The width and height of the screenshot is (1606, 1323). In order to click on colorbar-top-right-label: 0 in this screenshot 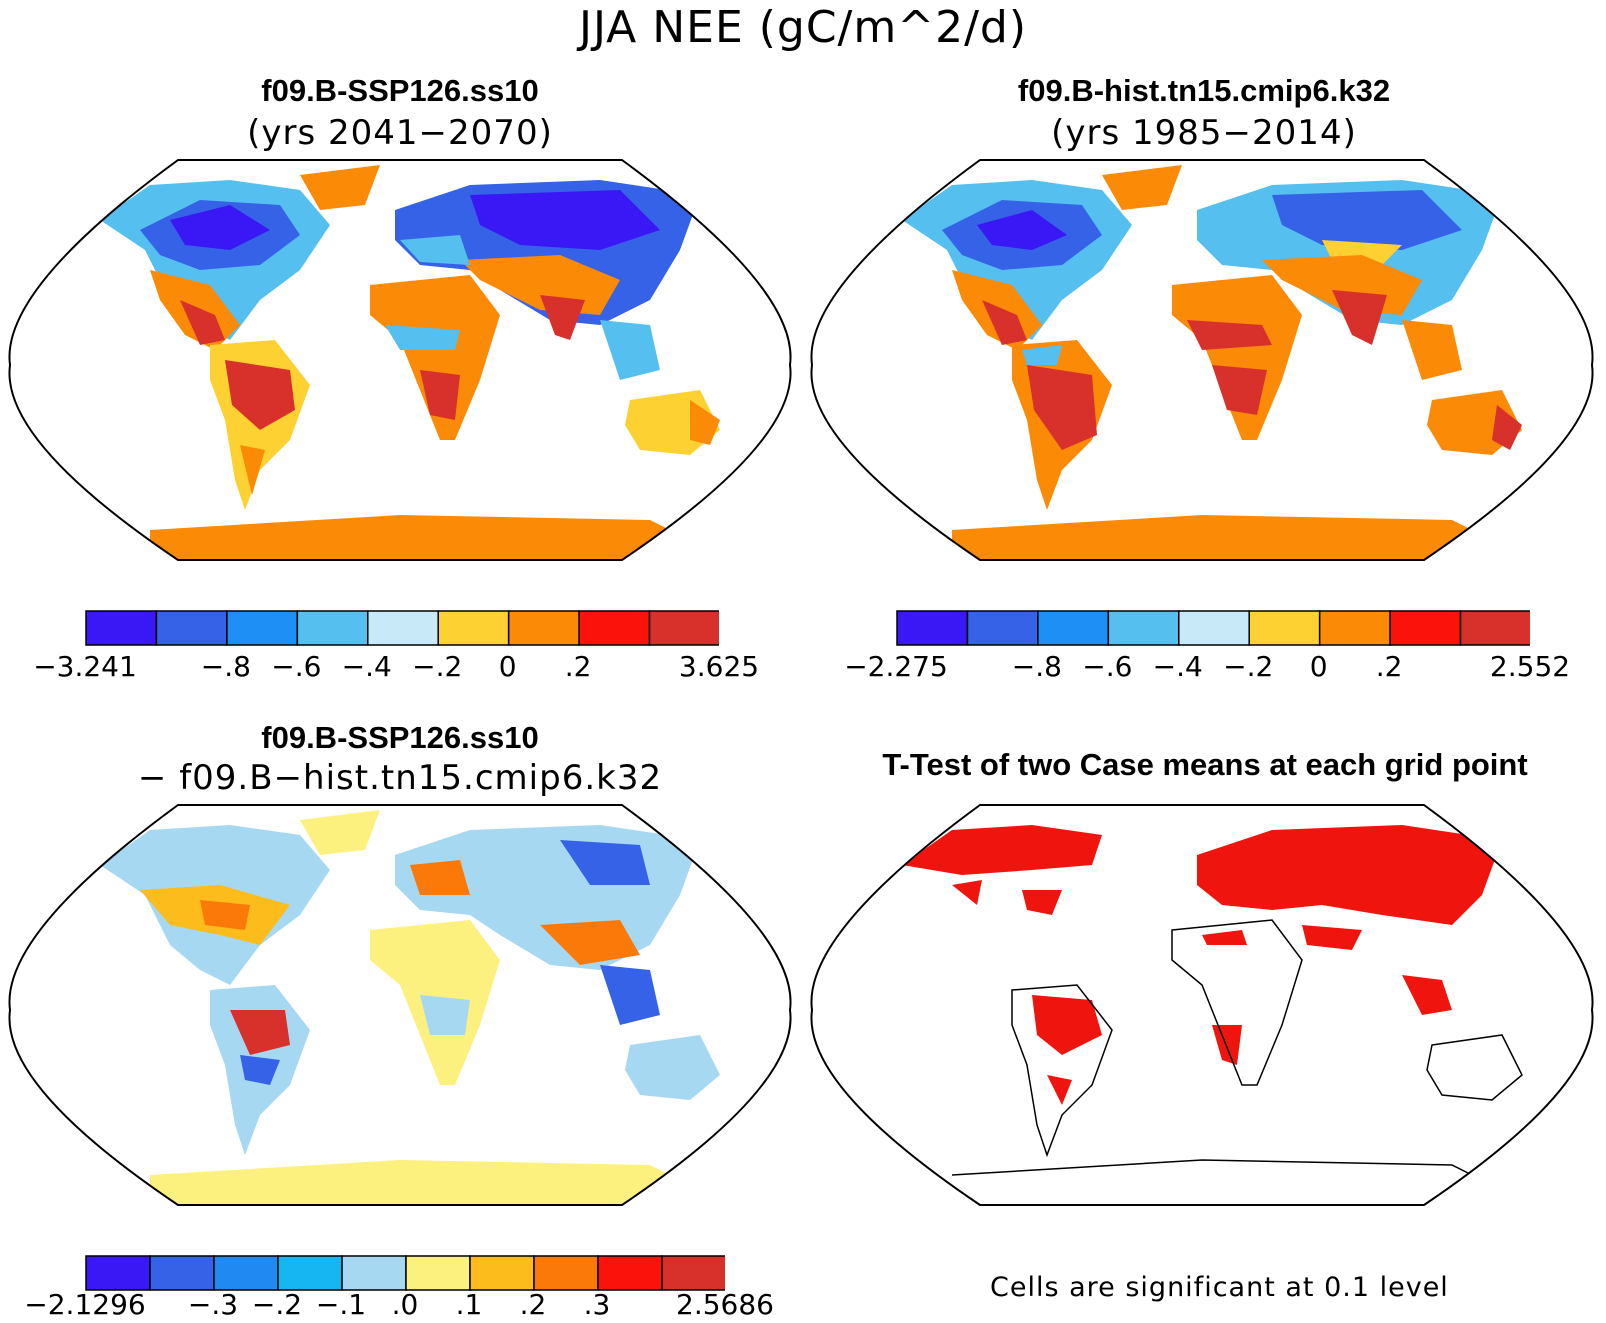, I will do `click(1318, 666)`.